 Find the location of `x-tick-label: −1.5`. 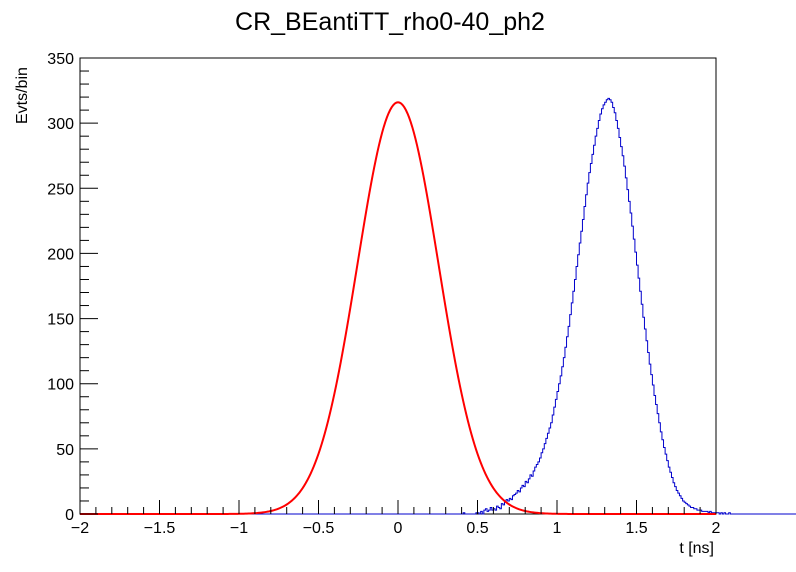

x-tick-label: −1.5 is located at coordinates (160, 528).